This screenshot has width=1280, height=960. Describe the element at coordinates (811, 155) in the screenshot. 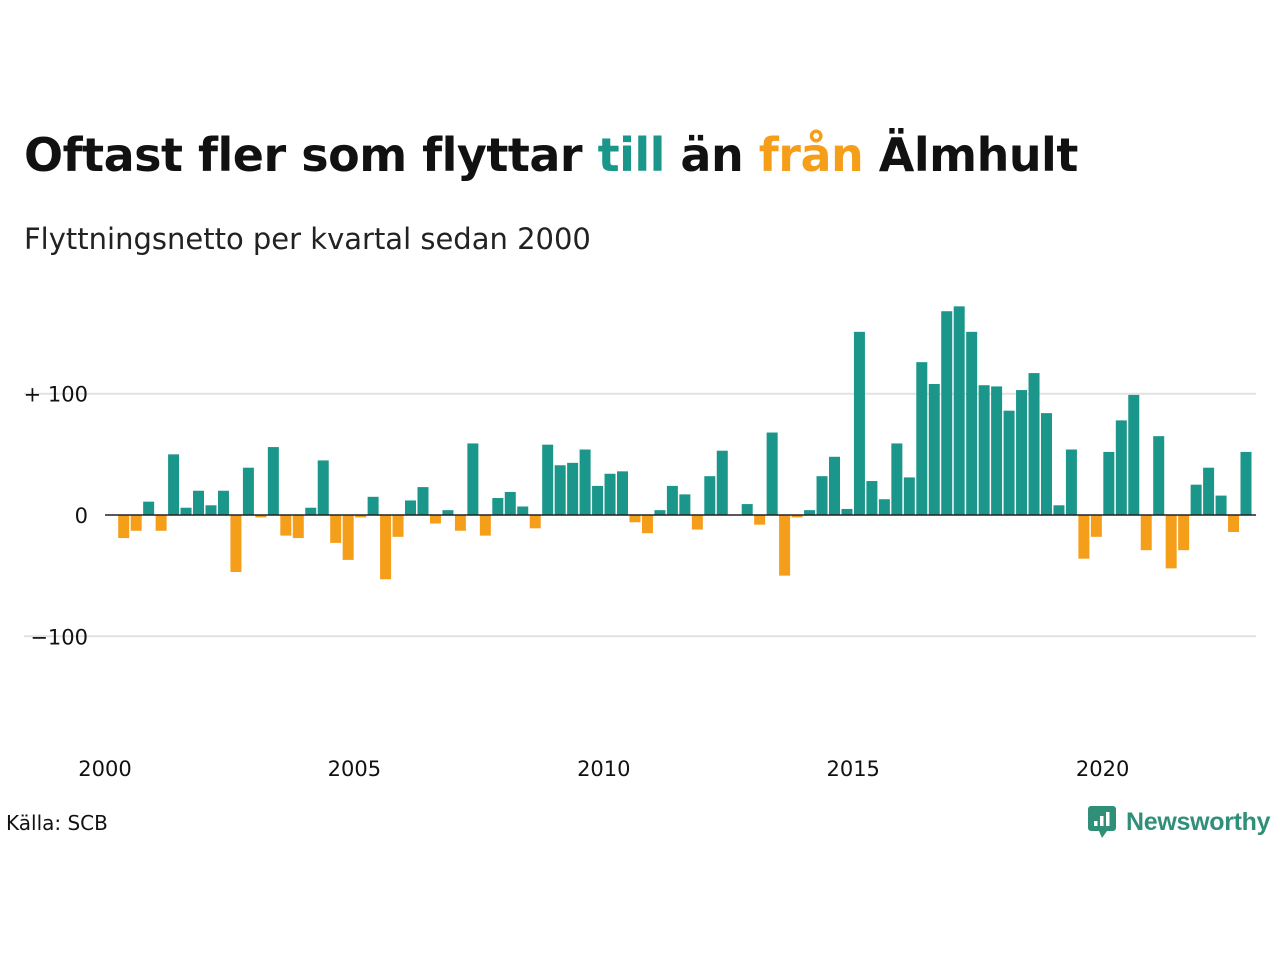

I see `title-highlight-fran: från` at that location.